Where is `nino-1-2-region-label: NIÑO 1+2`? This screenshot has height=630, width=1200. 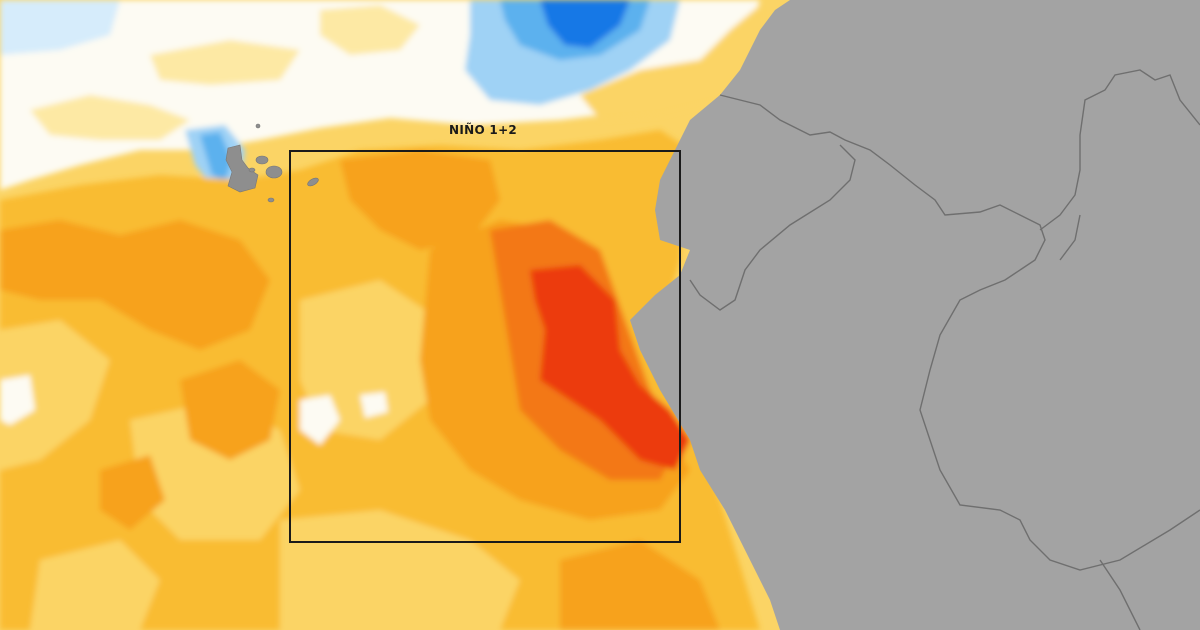 nino-1-2-region-label: NIÑO 1+2 is located at coordinates (483, 130).